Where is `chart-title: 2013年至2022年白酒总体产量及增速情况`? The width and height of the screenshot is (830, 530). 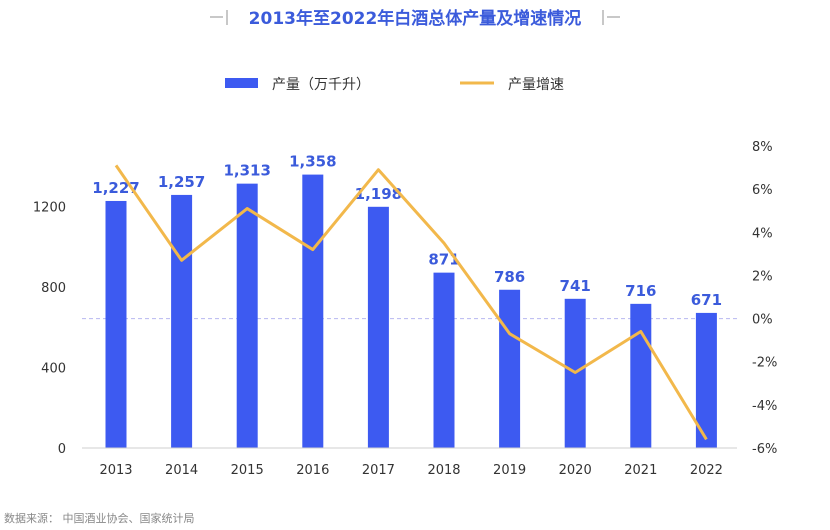 chart-title: 2013年至2022年白酒总体产量及增速情况 is located at coordinates (415, 18).